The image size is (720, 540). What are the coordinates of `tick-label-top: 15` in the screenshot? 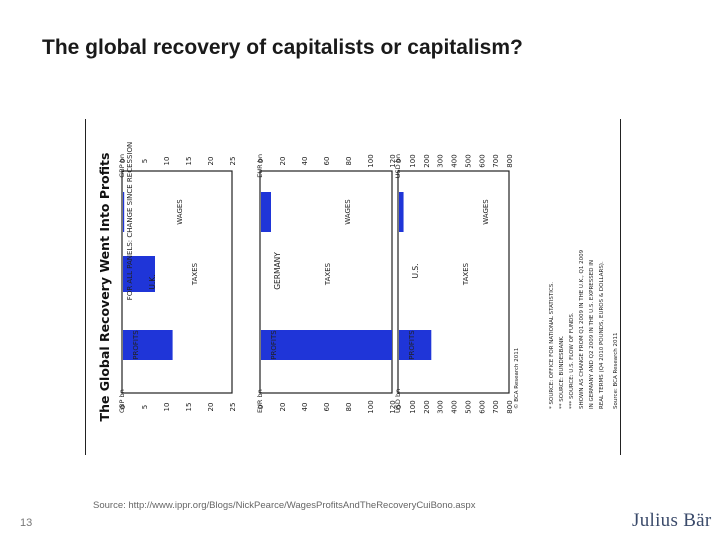 It's located at (189, 161).